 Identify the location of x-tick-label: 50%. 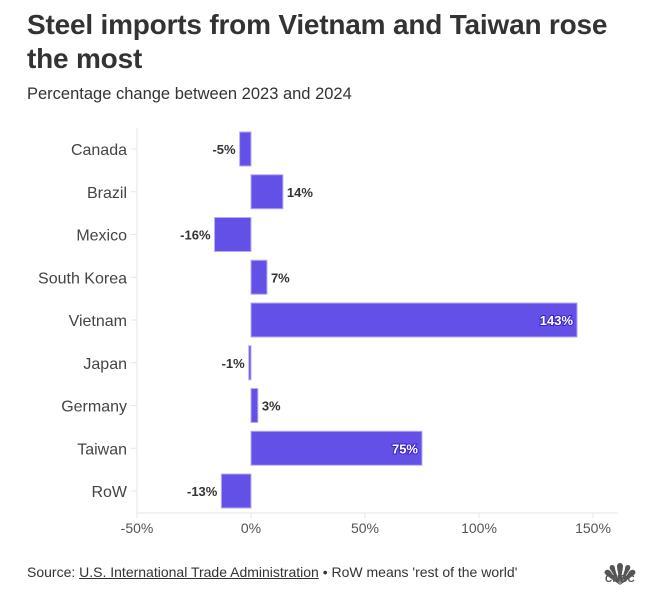
(365, 528).